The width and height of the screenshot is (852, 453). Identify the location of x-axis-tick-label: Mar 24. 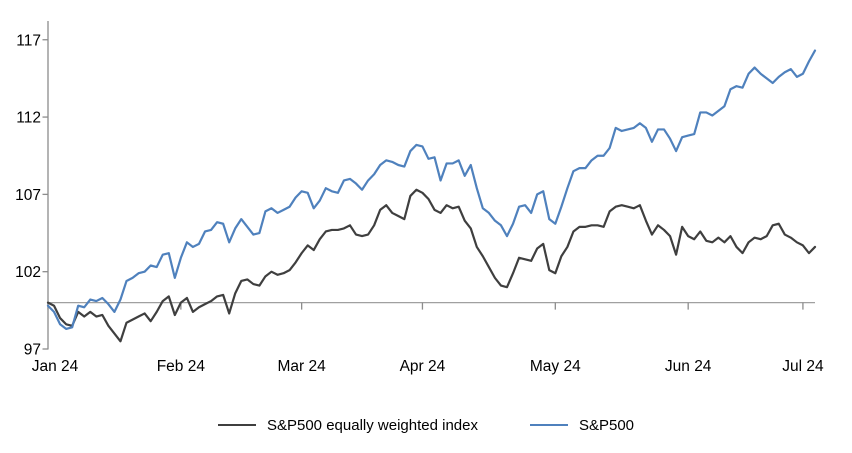
(302, 366).